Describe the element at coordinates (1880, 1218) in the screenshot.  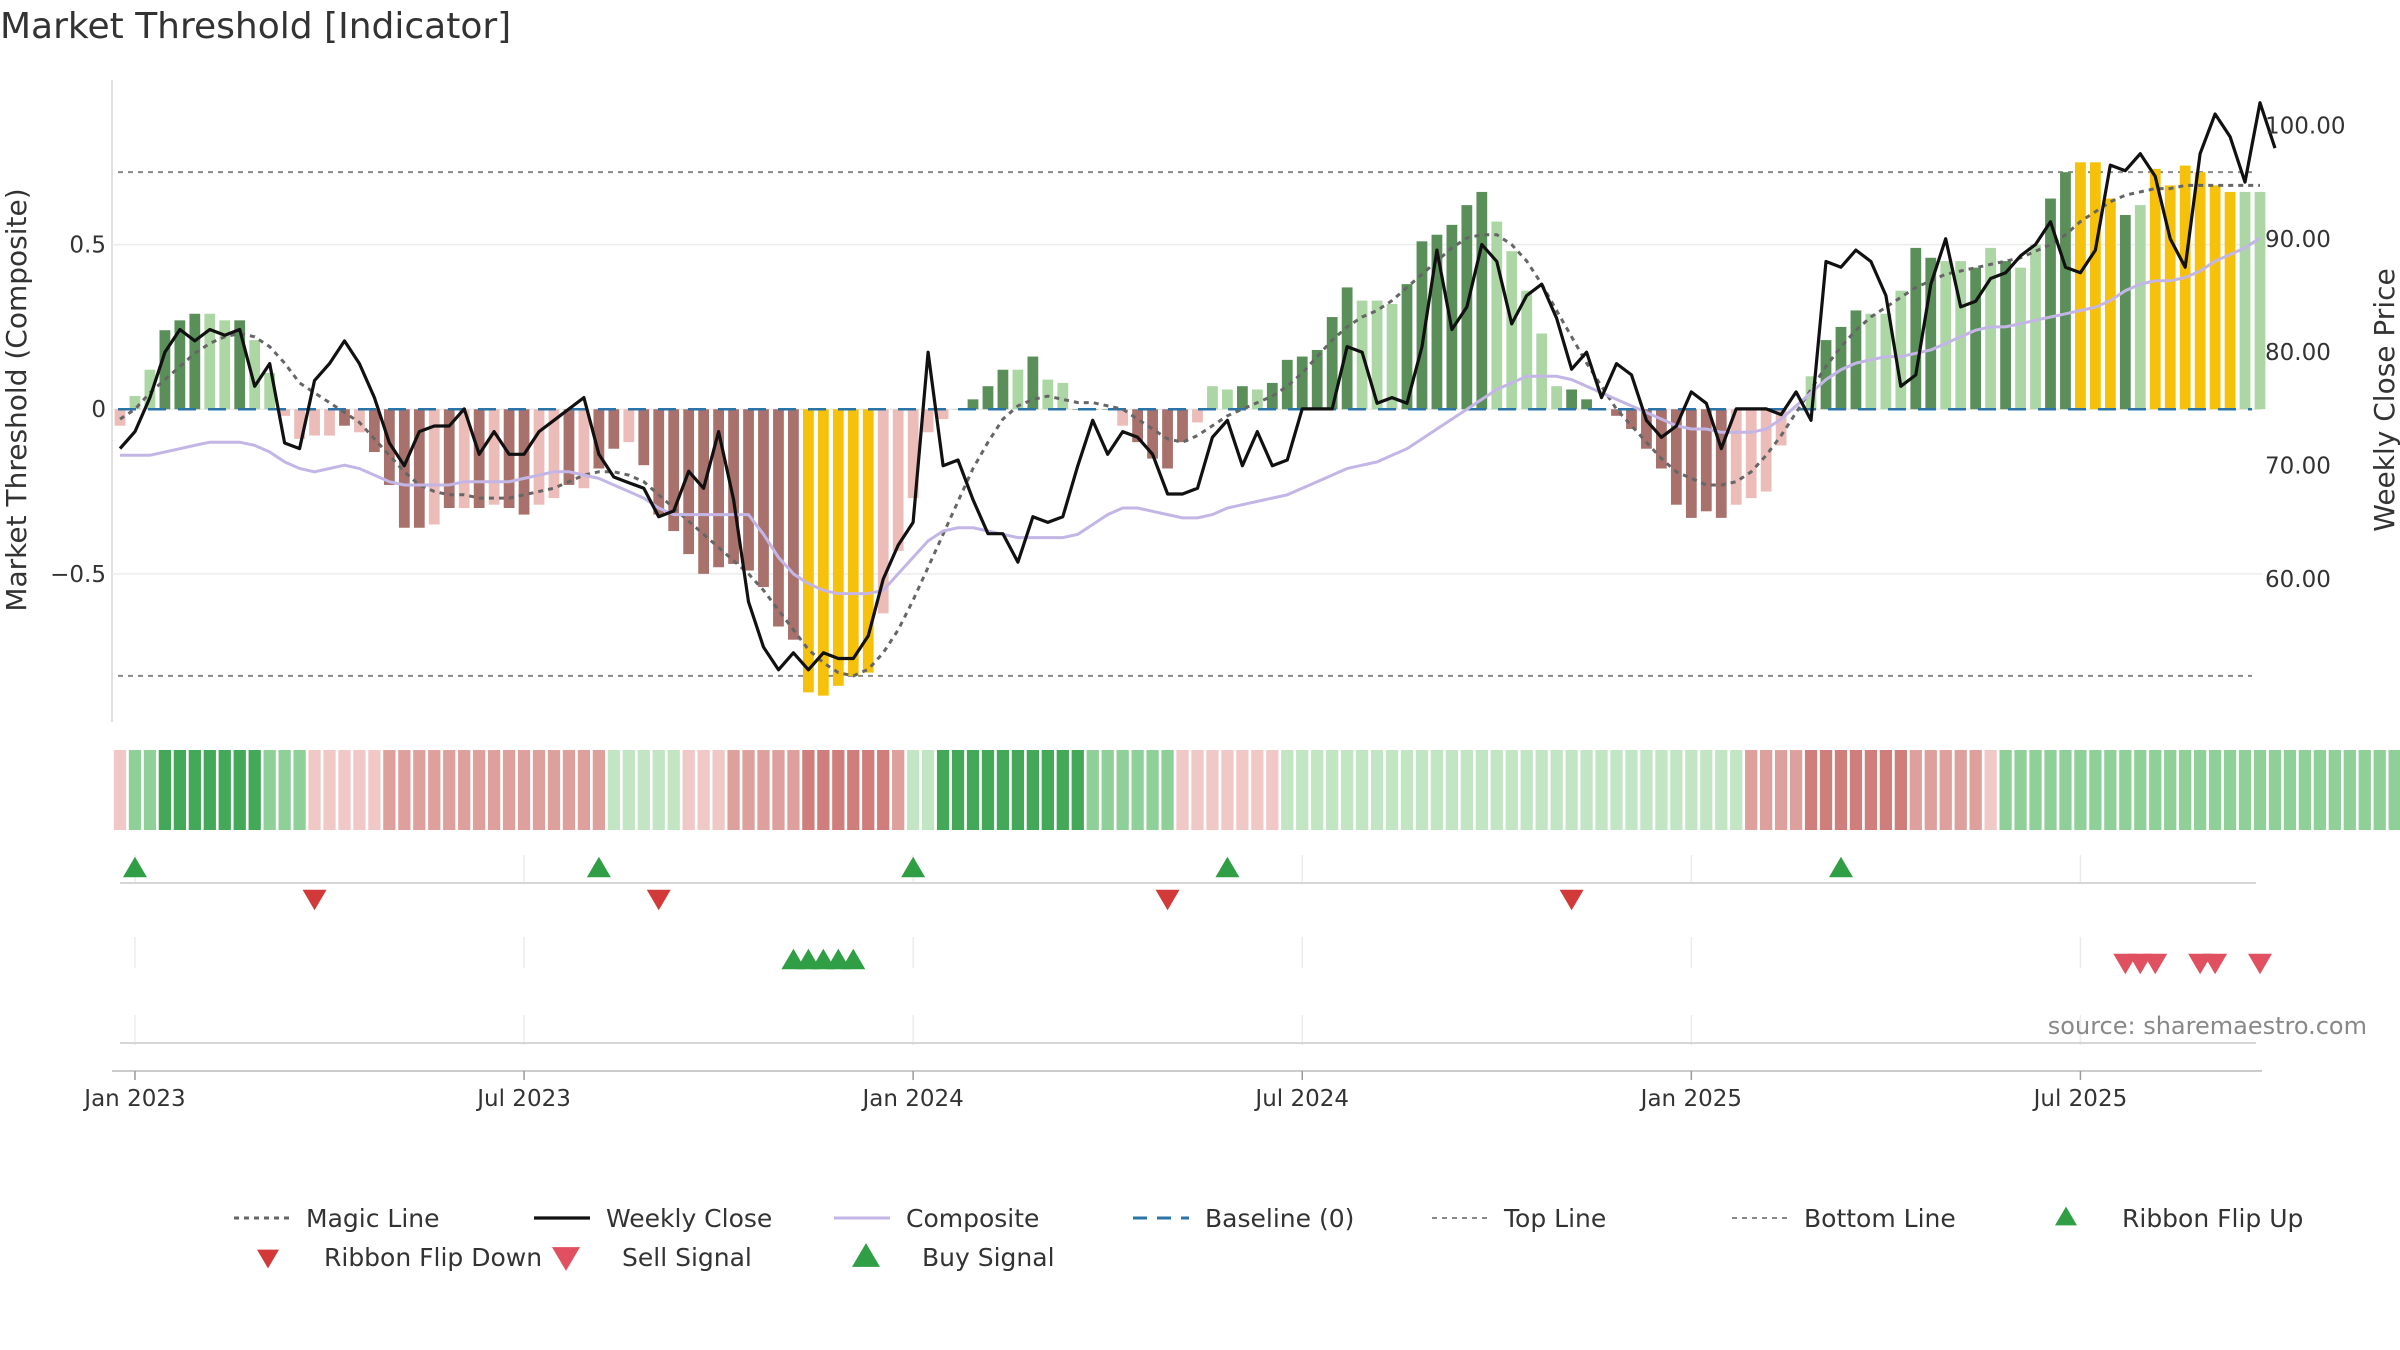
I see `legend-label: Bottom Line` at that location.